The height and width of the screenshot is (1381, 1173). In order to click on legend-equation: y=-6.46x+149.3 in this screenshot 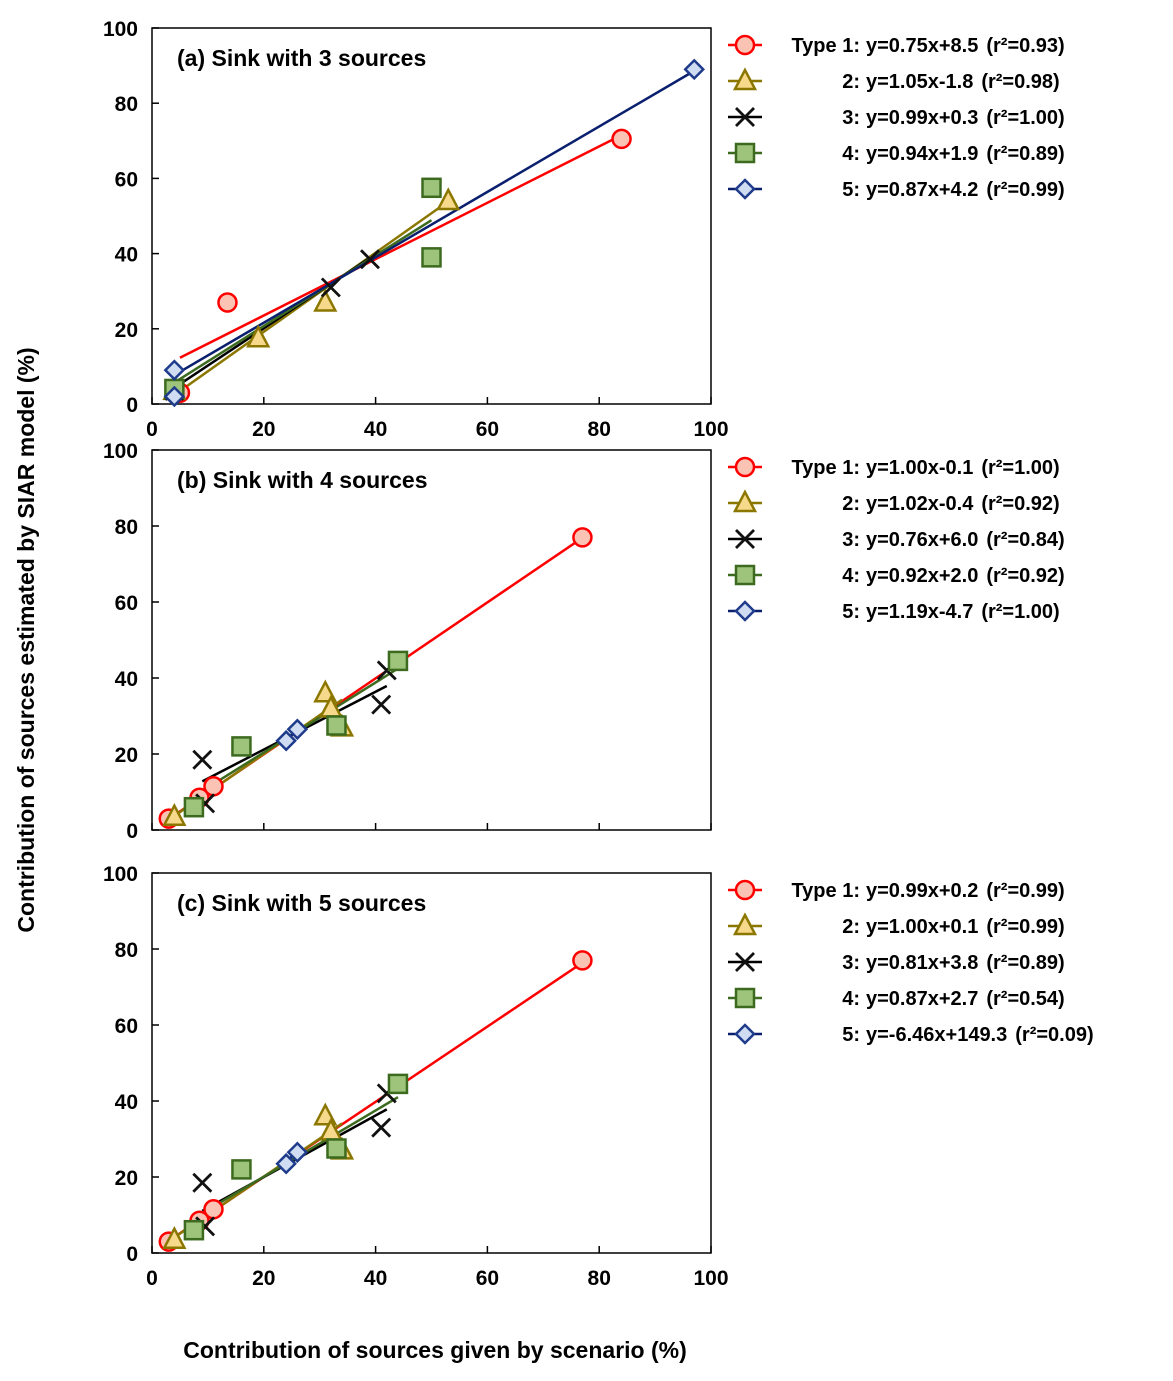, I will do `click(936, 1035)`.